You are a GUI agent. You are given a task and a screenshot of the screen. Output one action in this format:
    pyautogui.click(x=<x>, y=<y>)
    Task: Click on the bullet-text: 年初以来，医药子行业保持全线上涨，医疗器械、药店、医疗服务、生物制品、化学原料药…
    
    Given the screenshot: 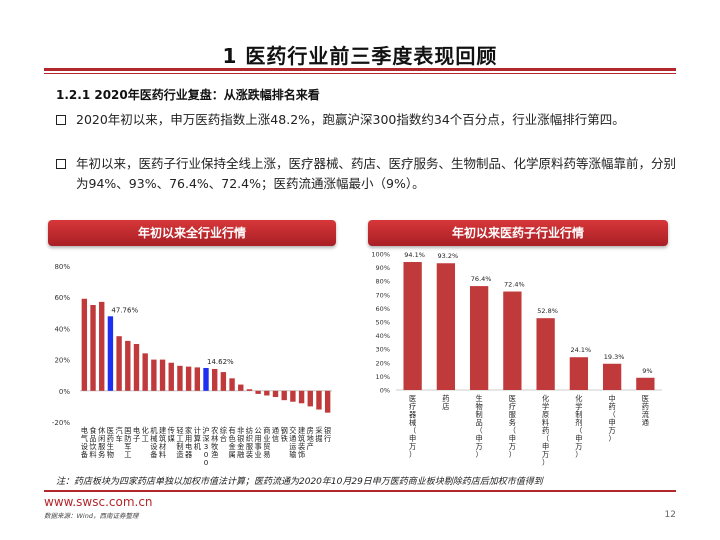 What is the action you would take?
    pyautogui.click(x=376, y=173)
    